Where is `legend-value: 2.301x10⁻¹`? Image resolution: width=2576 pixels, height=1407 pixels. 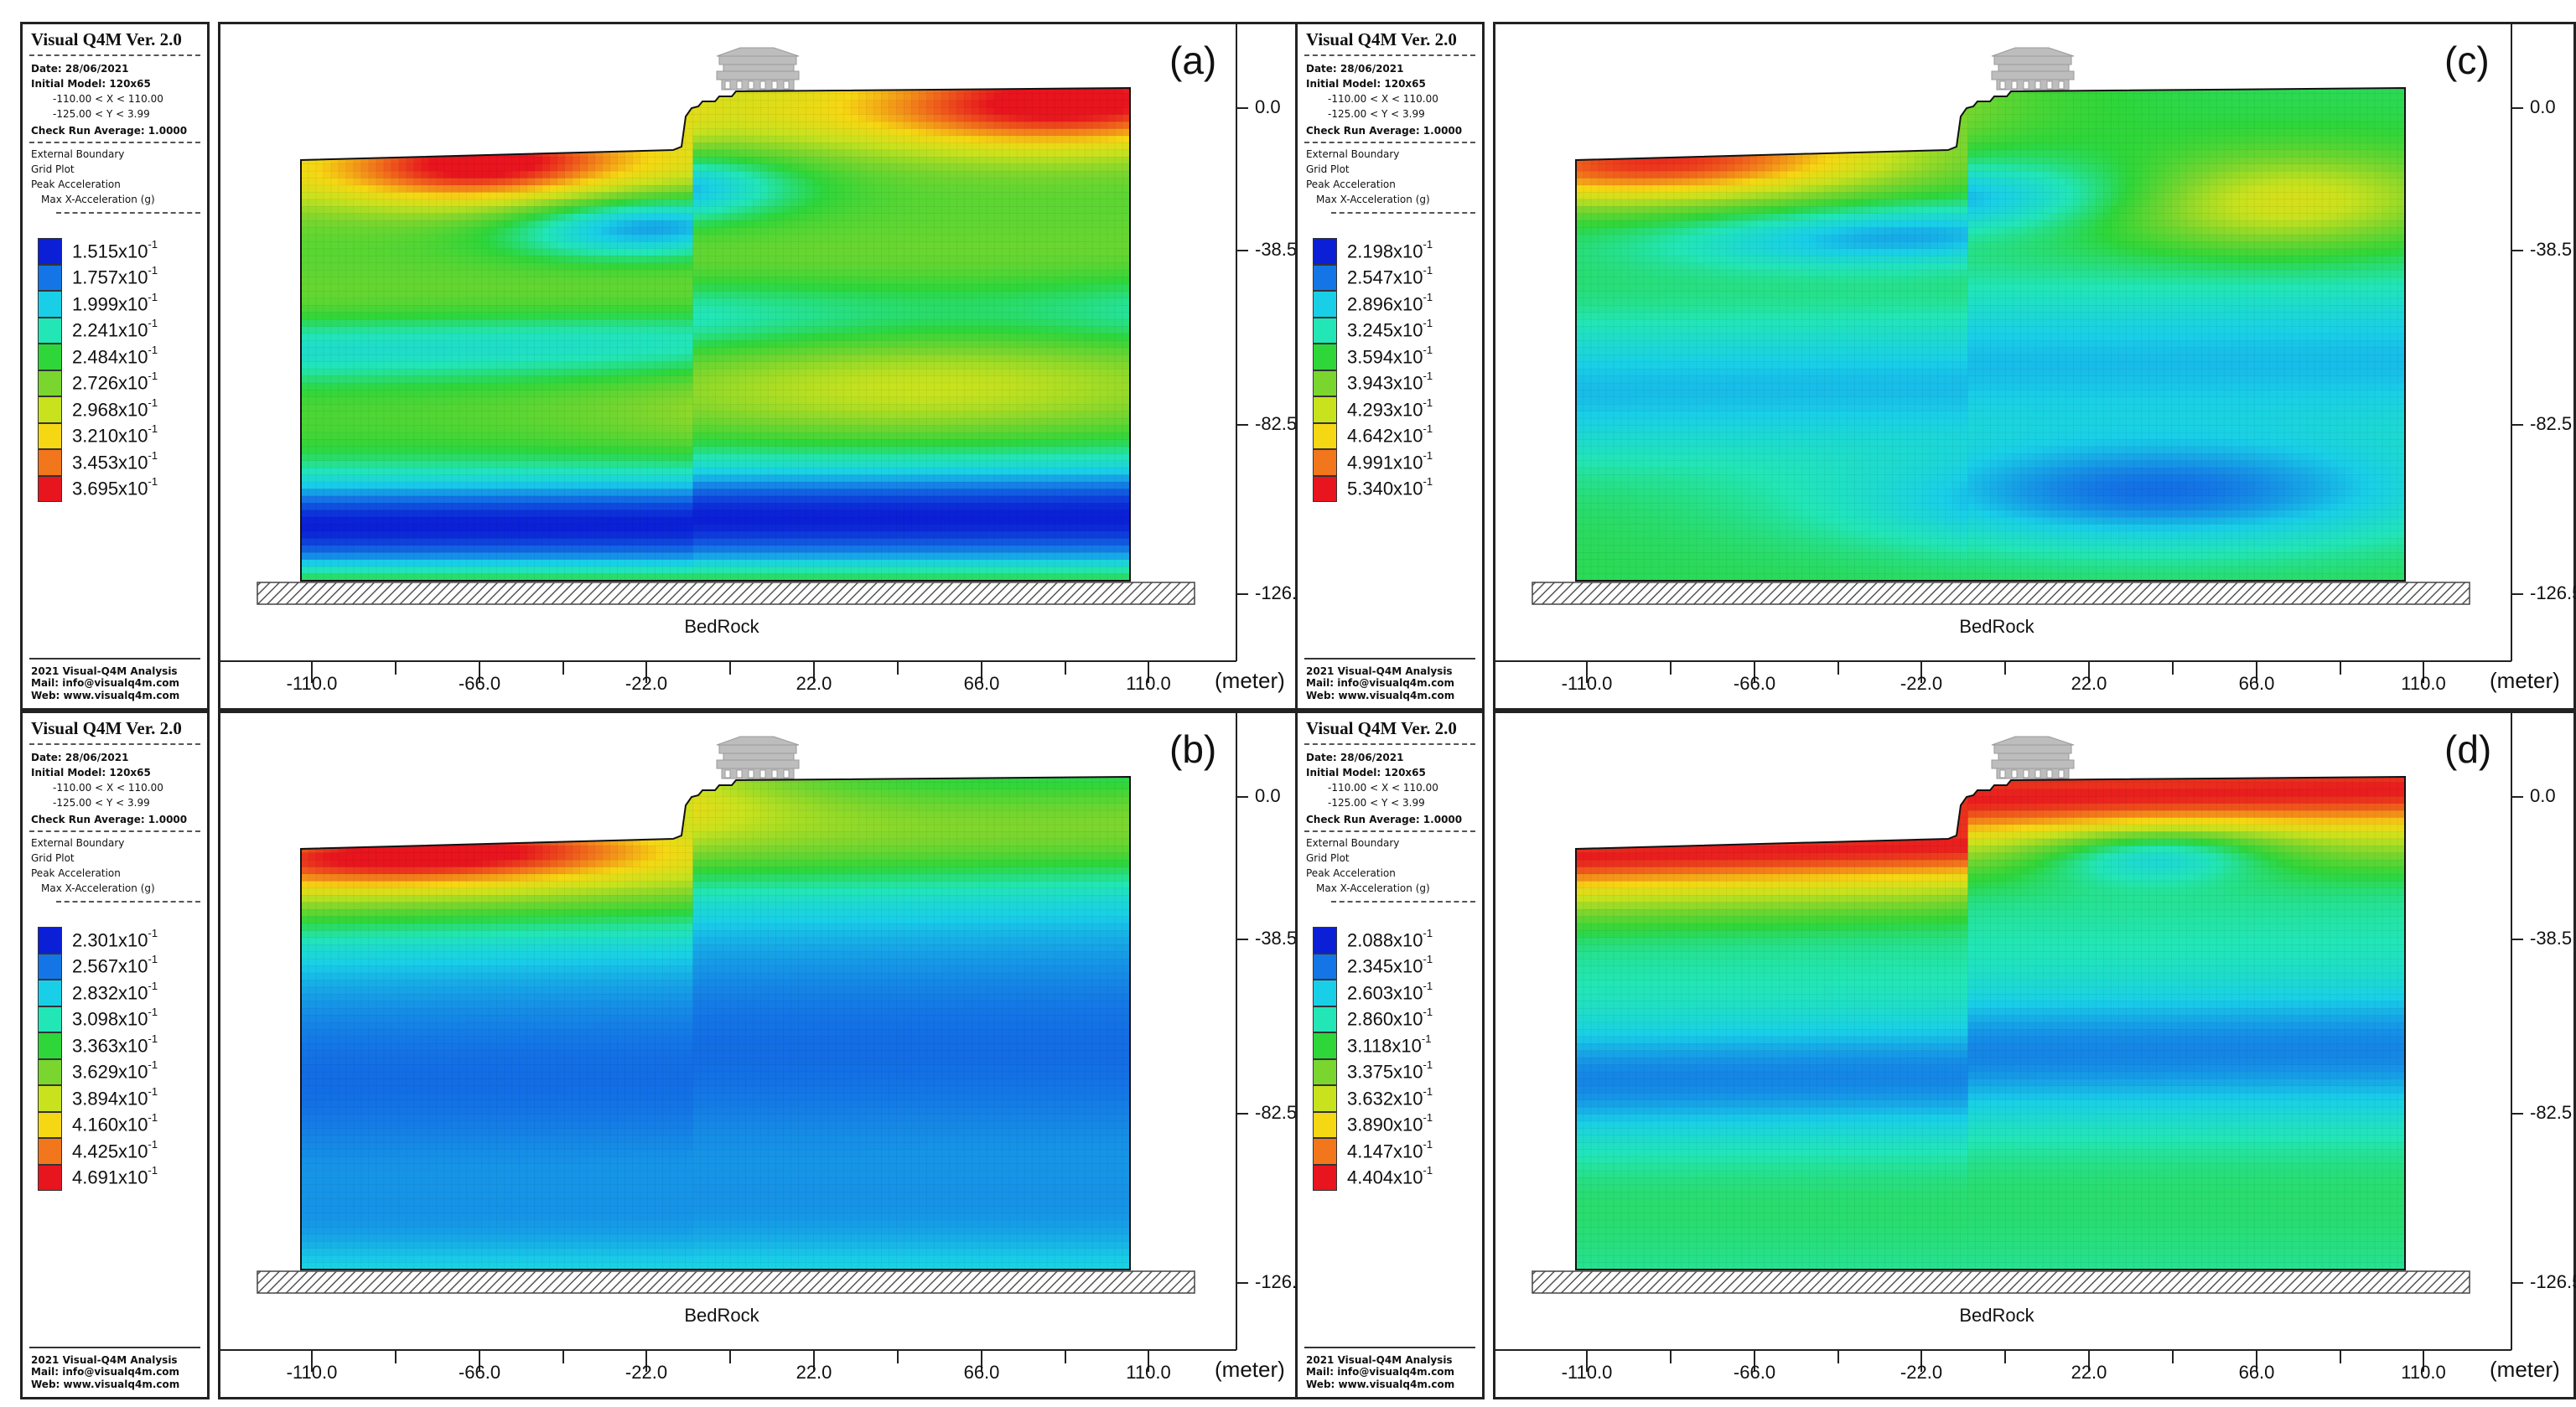
legend-value: 2.301x10⁻¹ is located at coordinates (115, 939).